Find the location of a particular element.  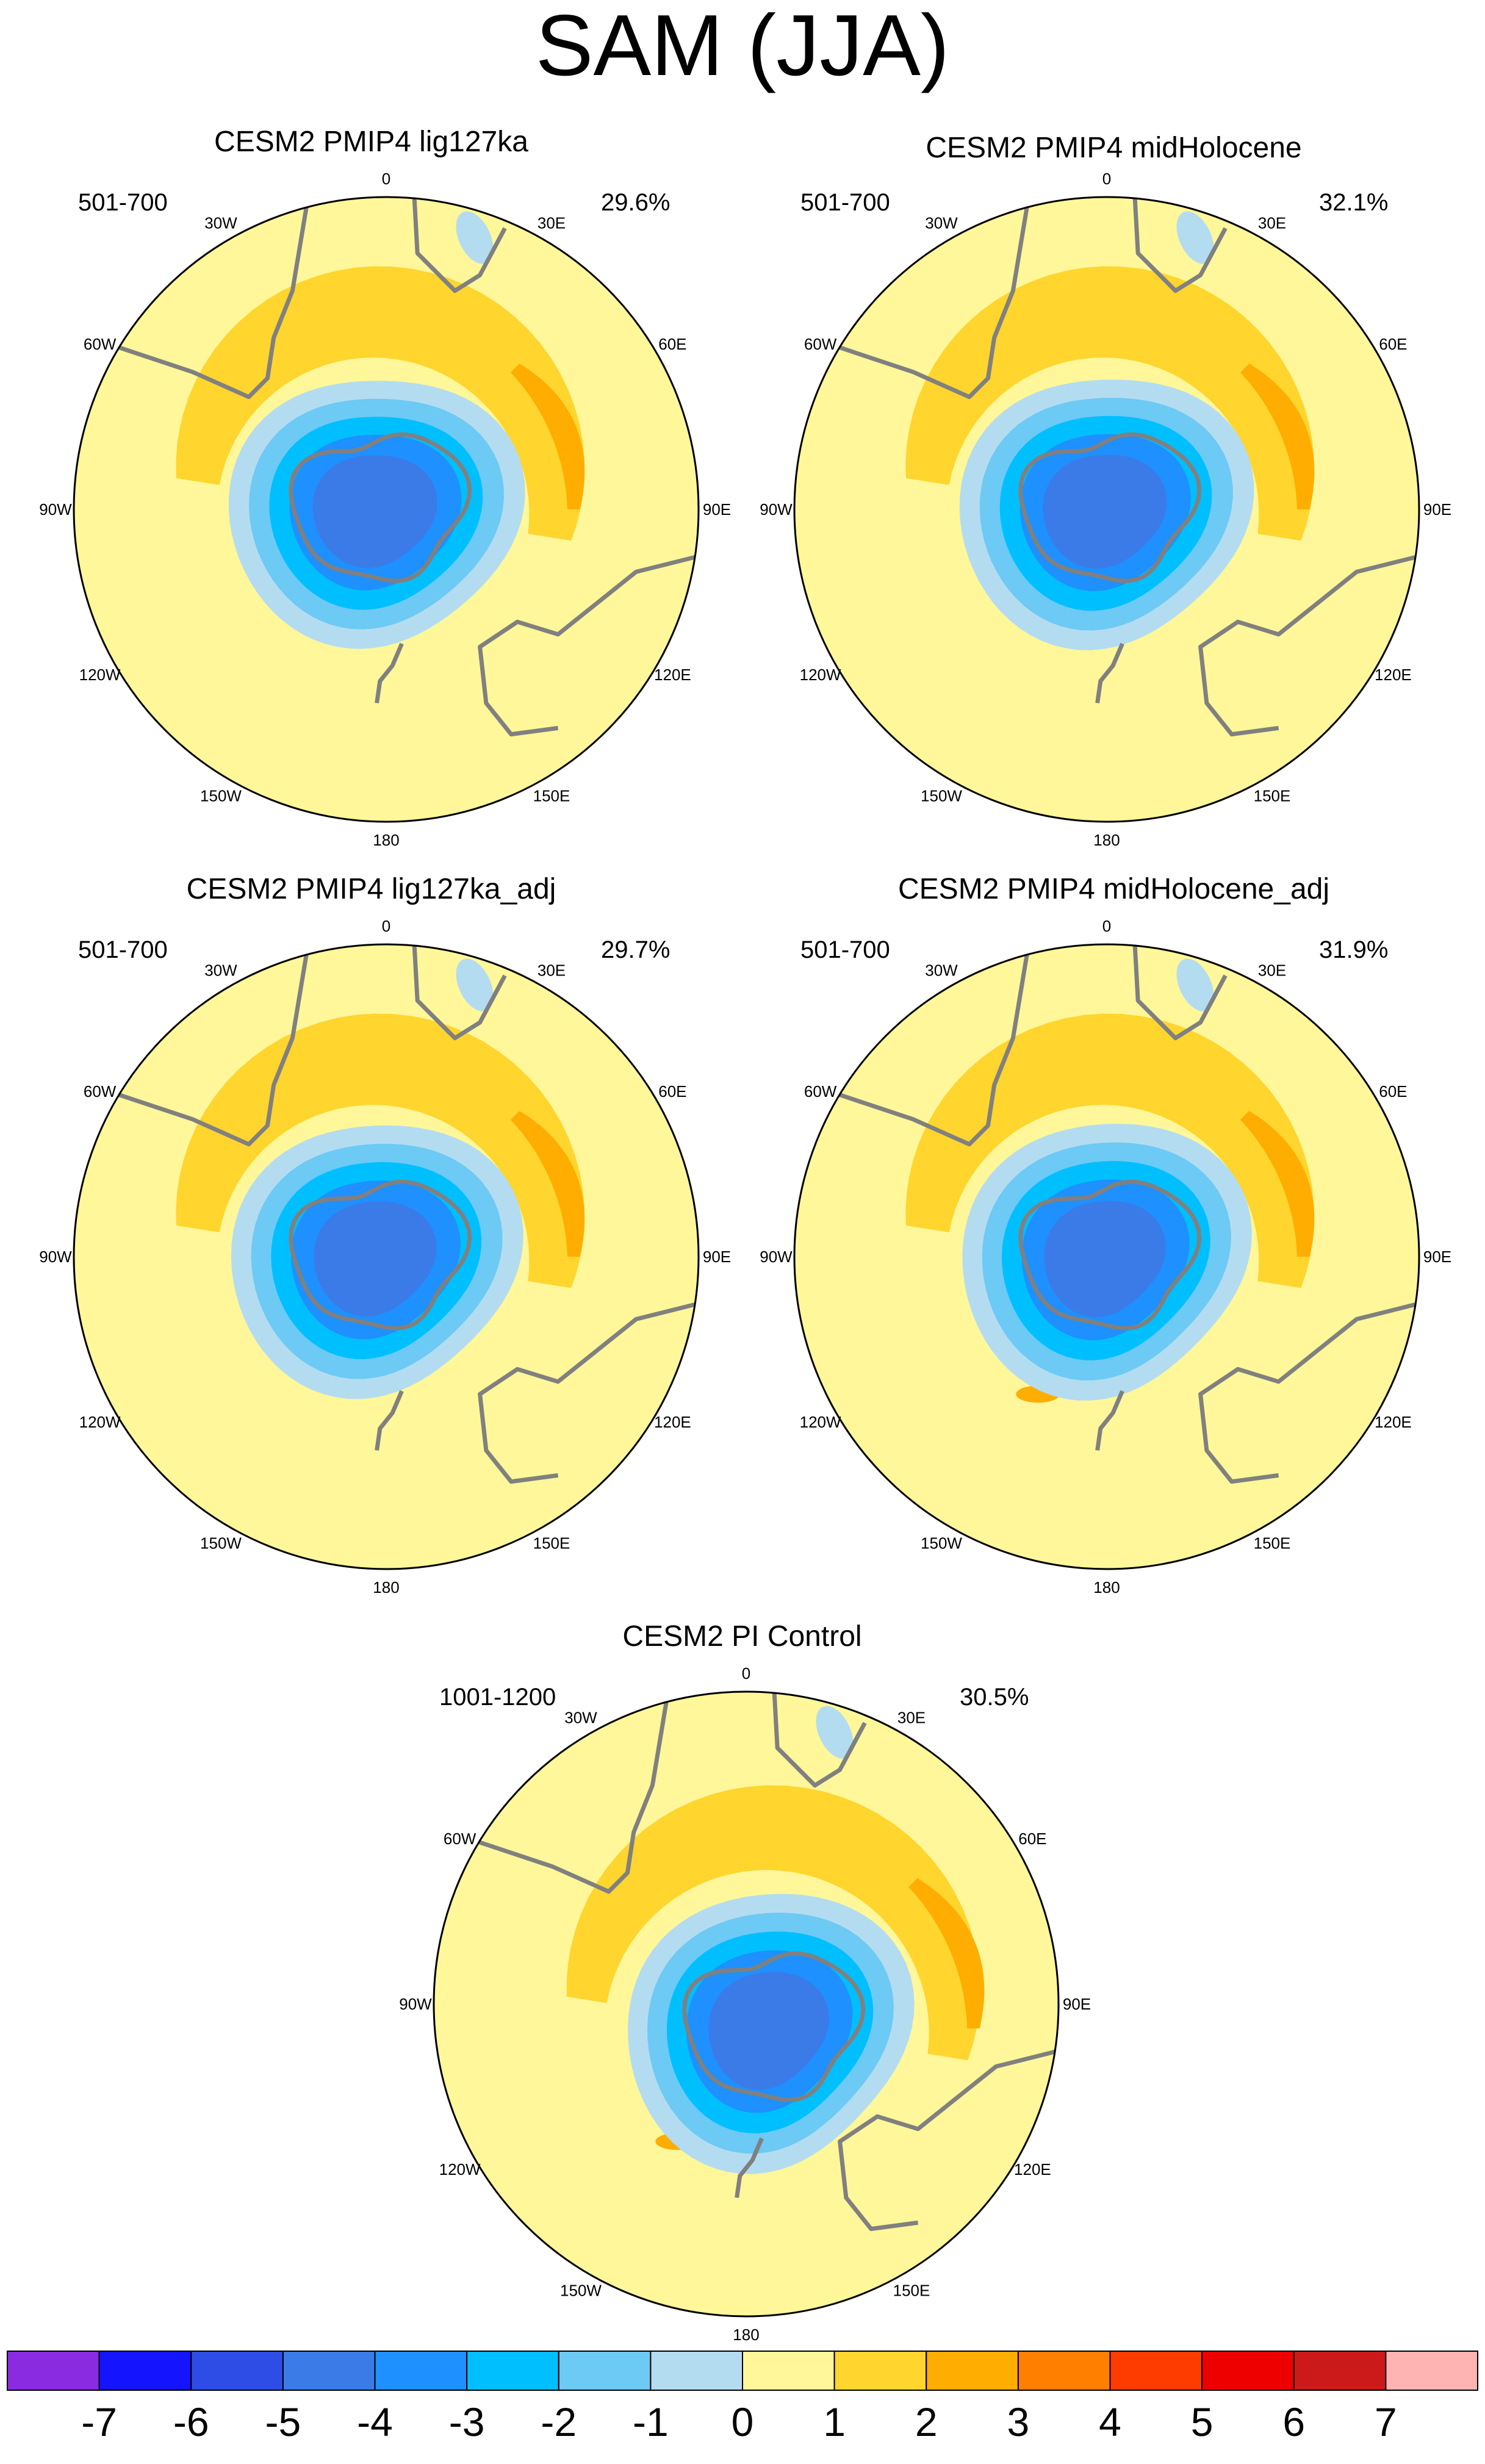

colorbar-tick-label: -1 is located at coordinates (651, 2421).